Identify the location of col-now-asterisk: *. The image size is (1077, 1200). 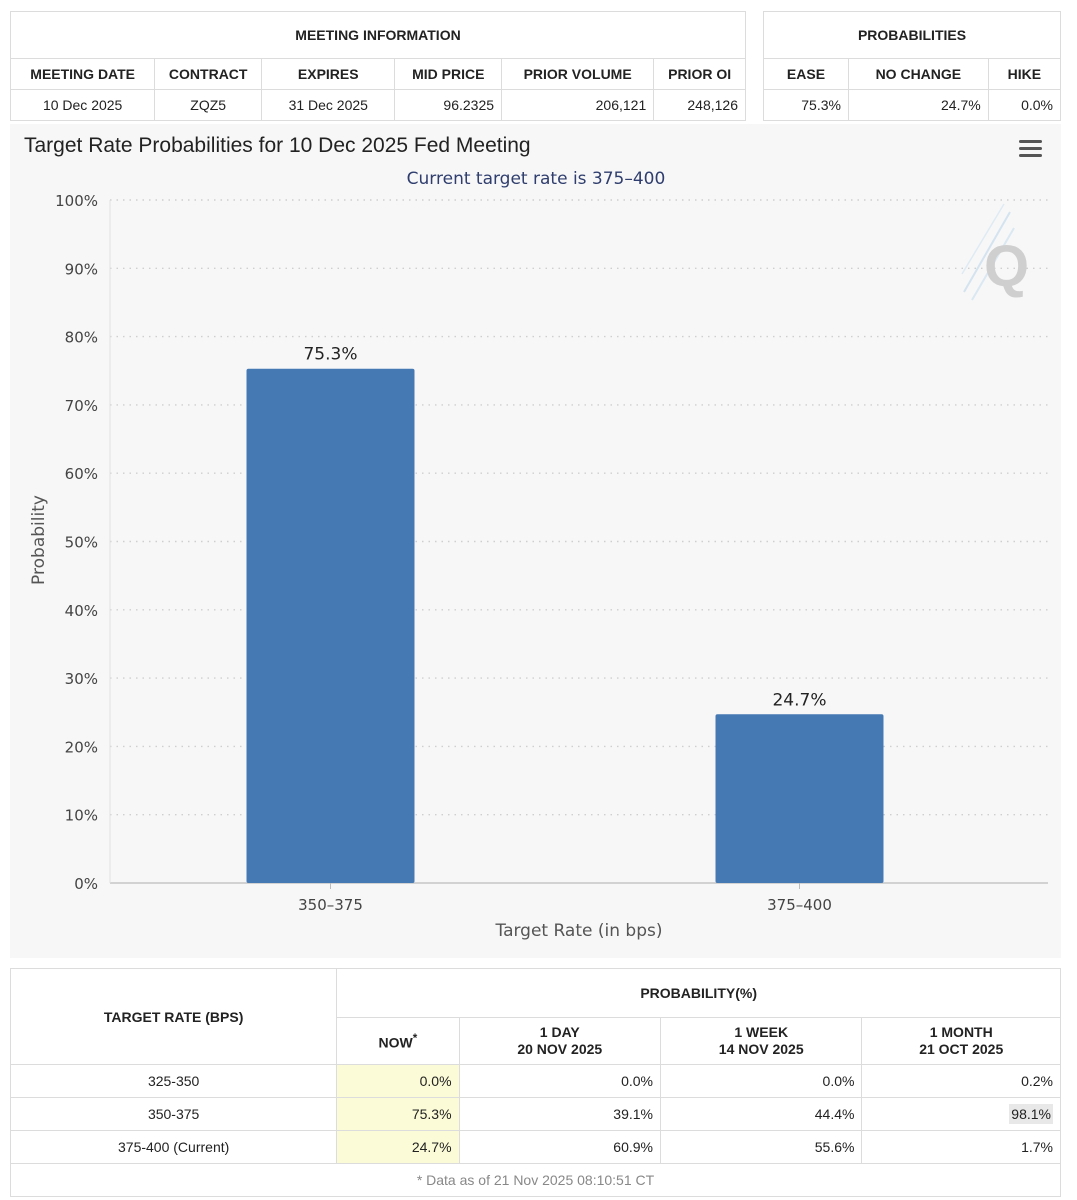
(415, 1038).